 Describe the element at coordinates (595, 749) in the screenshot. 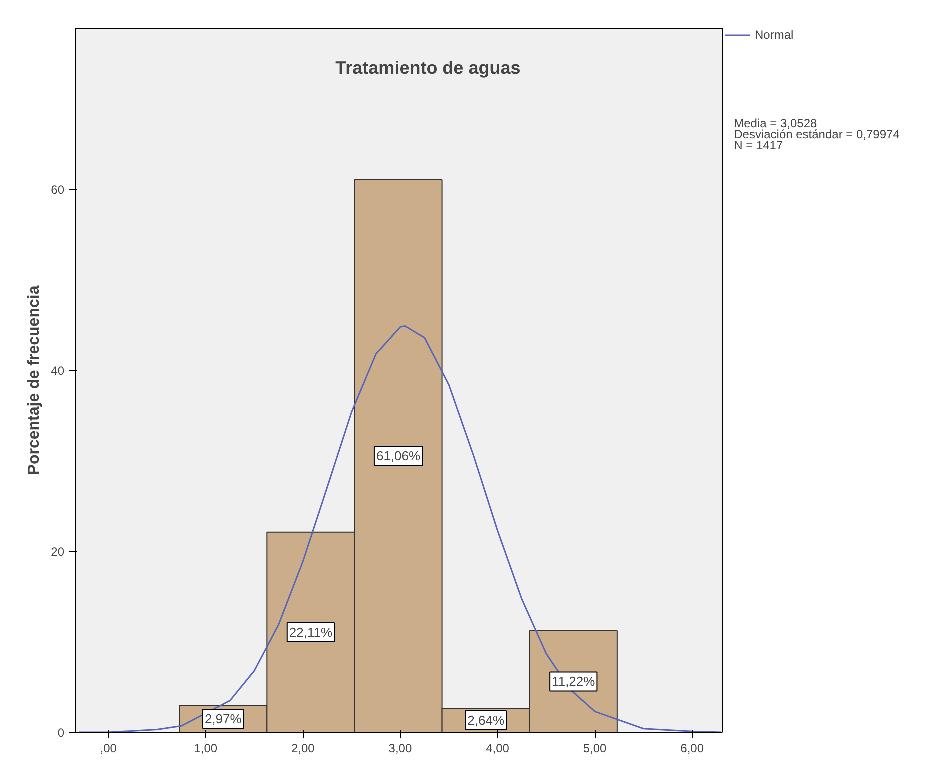

I see `x-tick-label: 5,00` at that location.